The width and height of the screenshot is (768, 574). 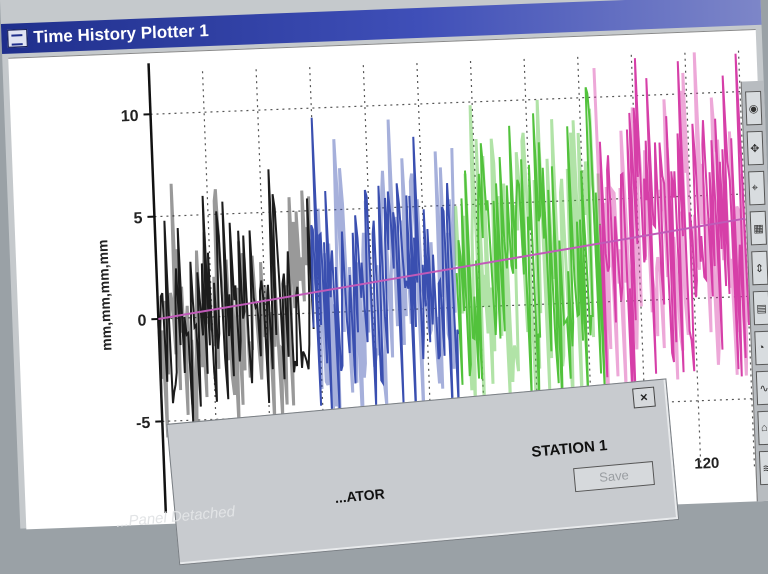 I want to click on toolbar-button: ◔, so click(x=761, y=348).